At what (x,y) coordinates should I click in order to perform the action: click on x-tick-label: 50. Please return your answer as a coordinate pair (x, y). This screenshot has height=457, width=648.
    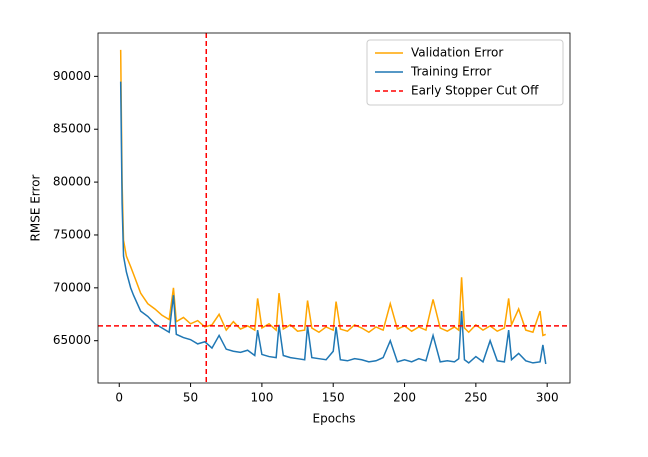
    Looking at the image, I should click on (190, 398).